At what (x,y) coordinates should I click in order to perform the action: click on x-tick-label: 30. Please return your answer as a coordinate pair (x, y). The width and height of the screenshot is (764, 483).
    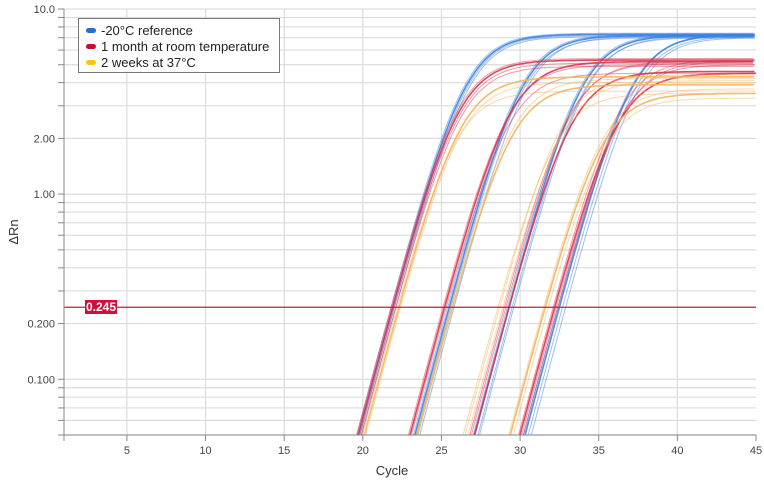
    Looking at the image, I should click on (520, 451).